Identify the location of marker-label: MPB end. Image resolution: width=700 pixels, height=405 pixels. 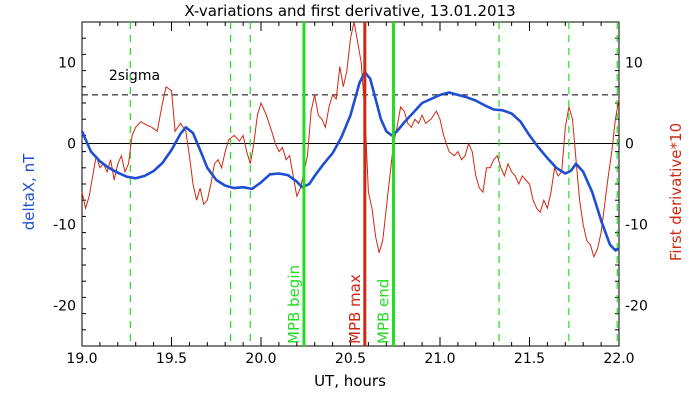
(383, 311).